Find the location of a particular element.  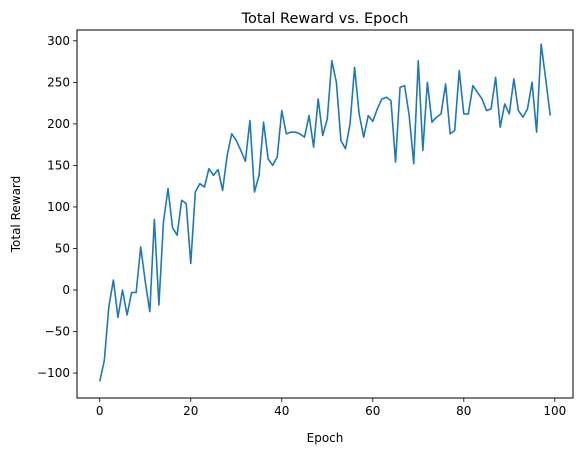

x-tick-label: 80 is located at coordinates (463, 411).